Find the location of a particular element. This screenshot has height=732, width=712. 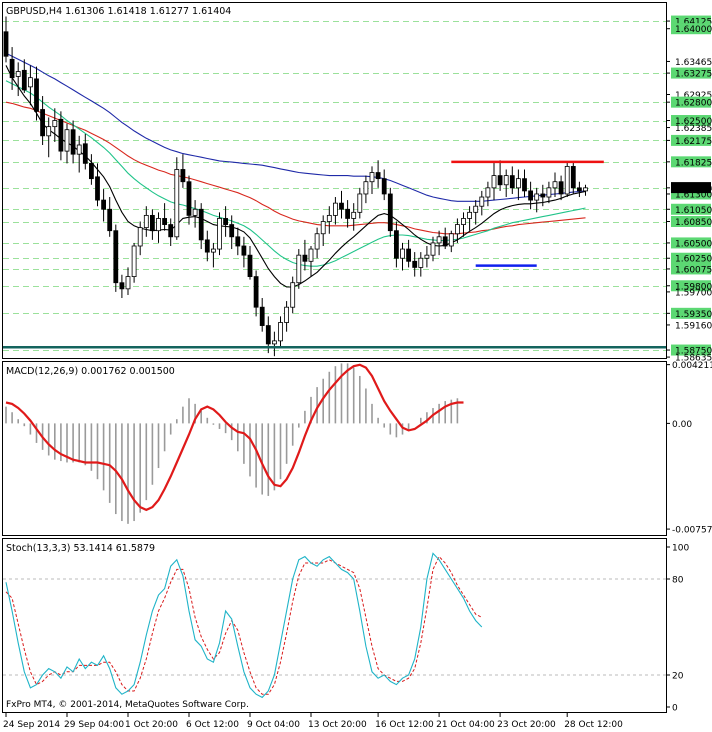

price-level-tag is located at coordinates (691, 102).